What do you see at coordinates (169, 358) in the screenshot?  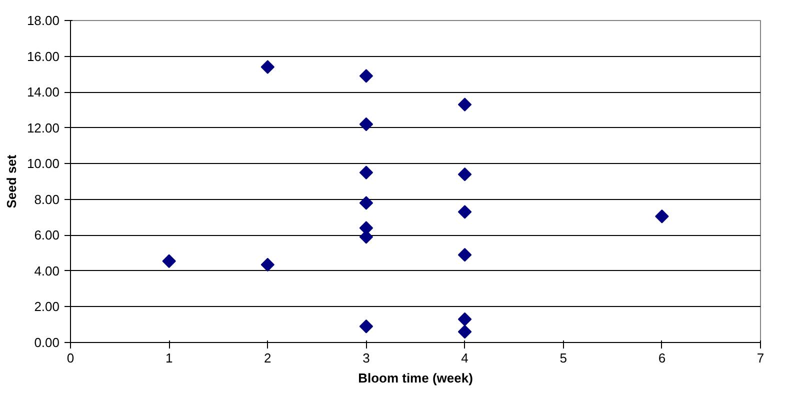 I see `x-tick-label: 1` at bounding box center [169, 358].